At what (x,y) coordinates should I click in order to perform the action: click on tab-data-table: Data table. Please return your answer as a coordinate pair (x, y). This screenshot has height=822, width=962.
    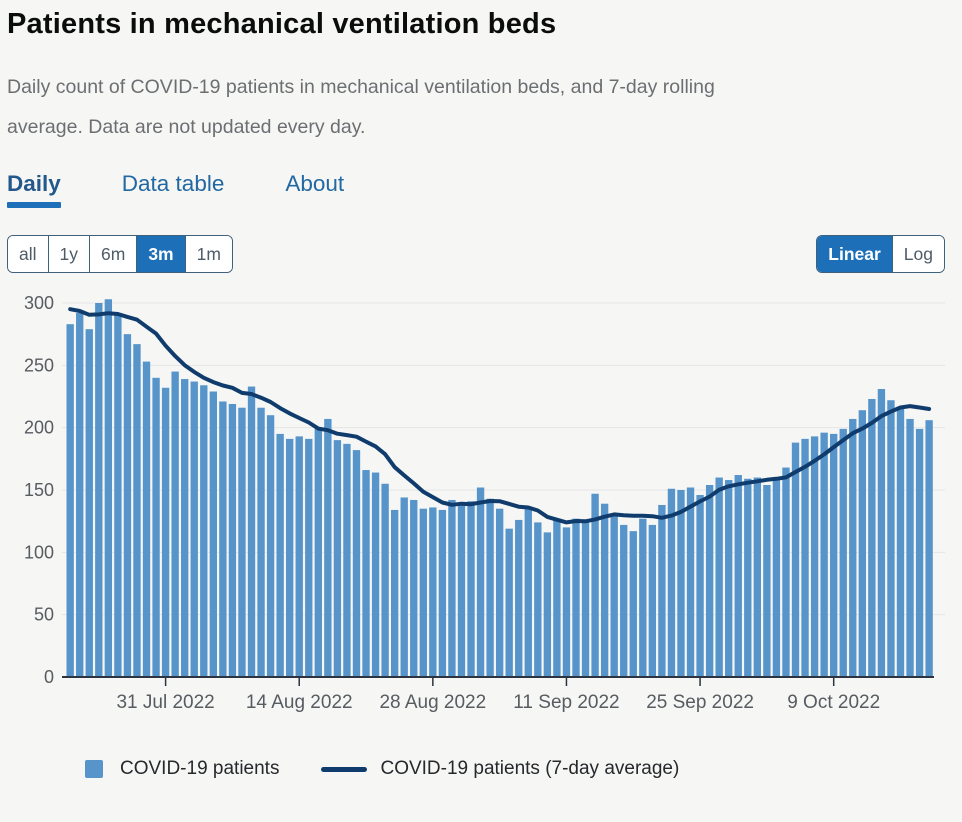
    Looking at the image, I should click on (173, 183).